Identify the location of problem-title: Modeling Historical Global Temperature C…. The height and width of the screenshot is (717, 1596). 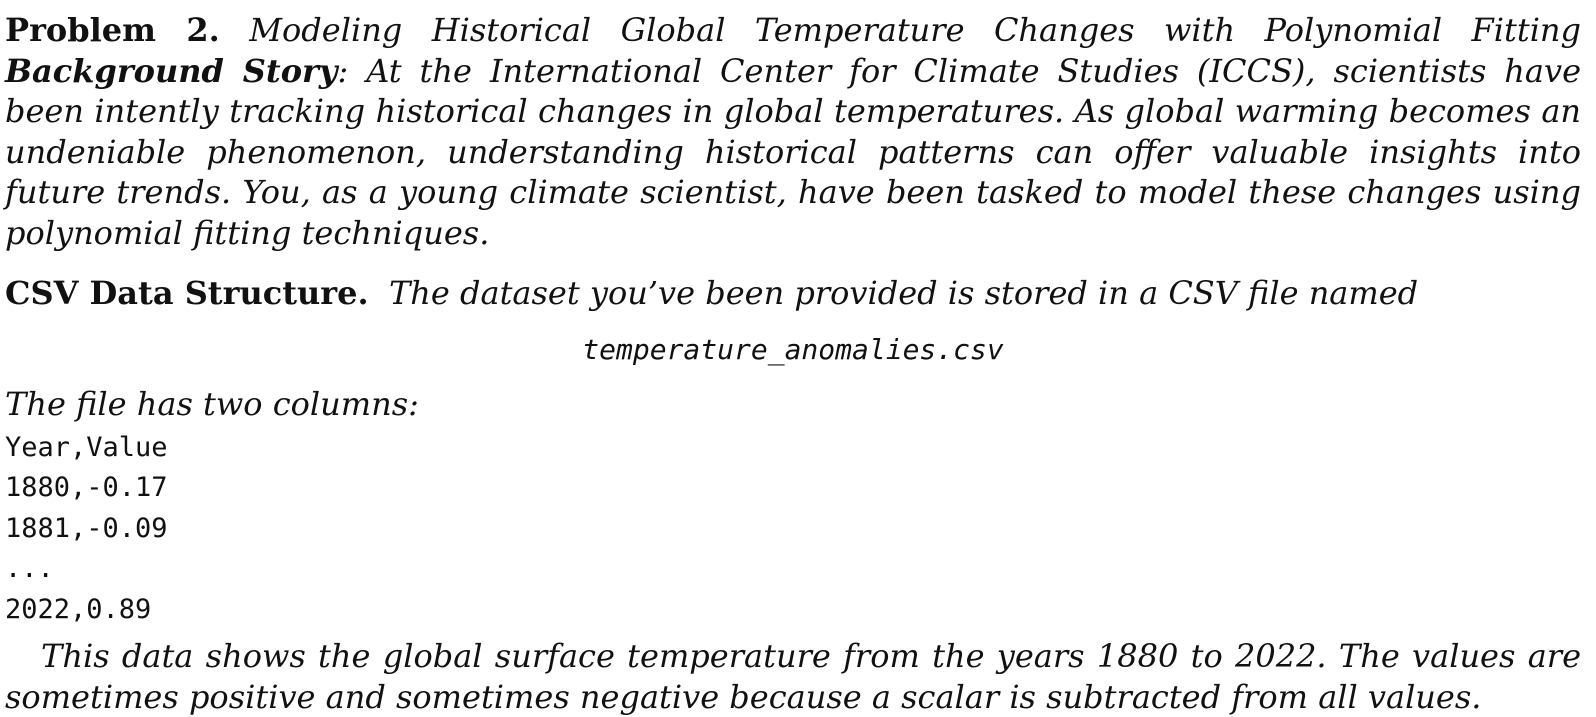
(915, 30).